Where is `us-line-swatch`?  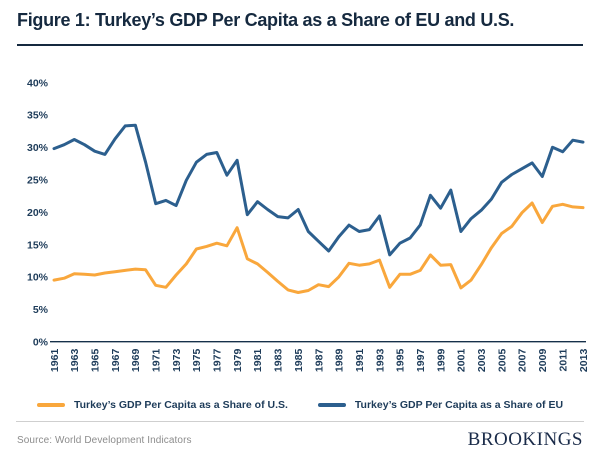 us-line-swatch is located at coordinates (50, 405).